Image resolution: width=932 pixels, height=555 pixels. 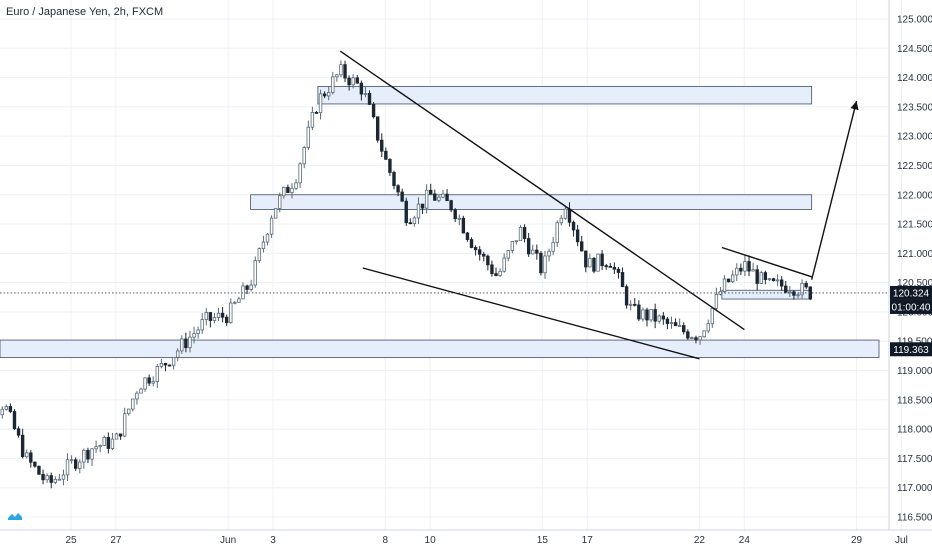 I want to click on y-tick-label: 117.500, so click(x=914, y=459).